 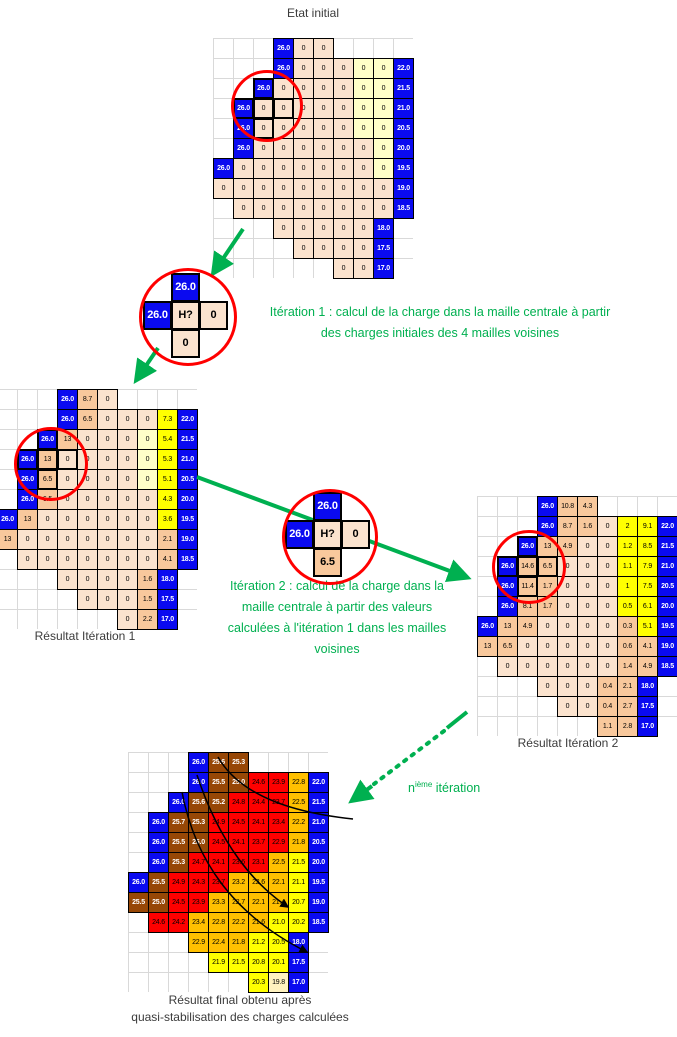 What do you see at coordinates (408, 757) in the screenshot?
I see `green-dotted-arrow-nth-iteration` at bounding box center [408, 757].